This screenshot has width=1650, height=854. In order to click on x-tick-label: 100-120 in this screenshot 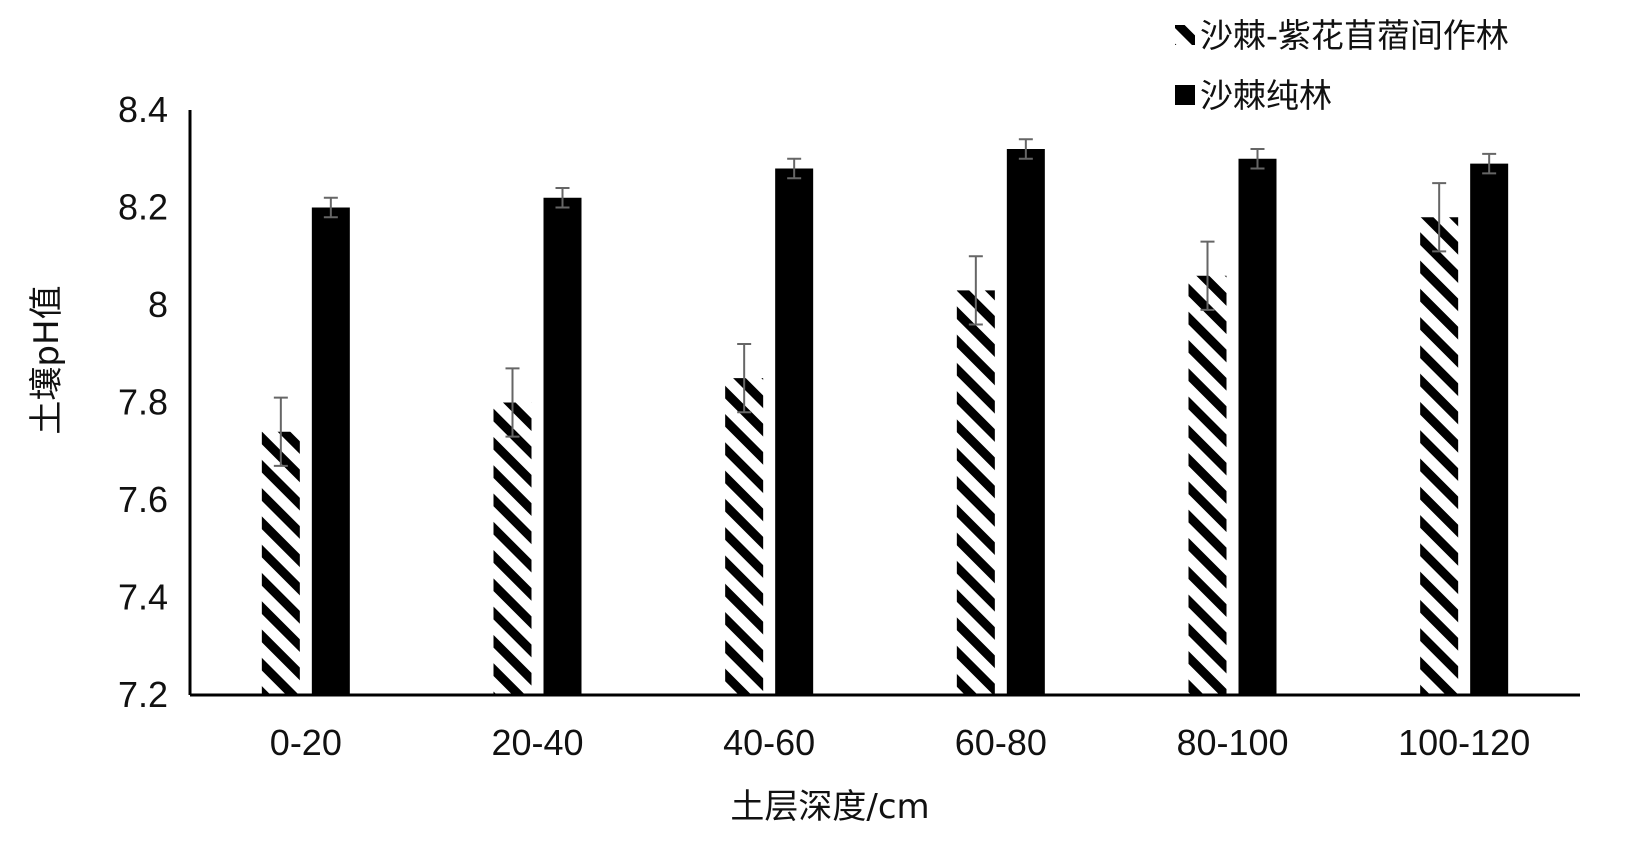, I will do `click(1464, 742)`.